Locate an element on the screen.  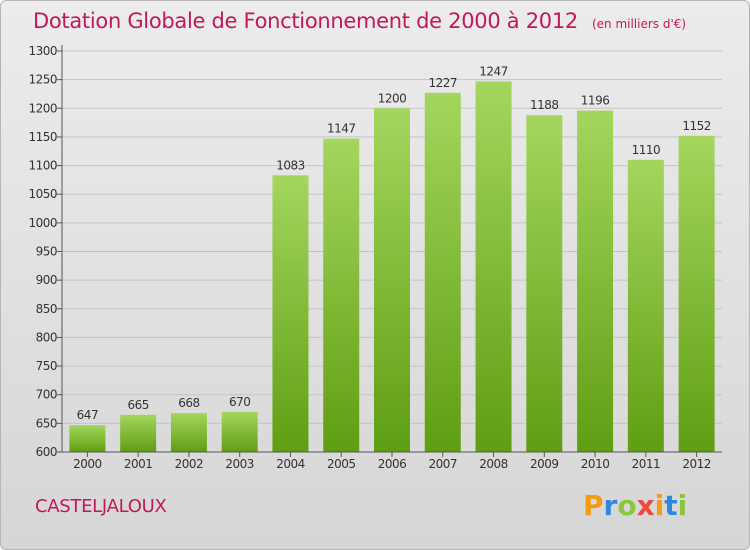
data-label: 1247 is located at coordinates (493, 71).